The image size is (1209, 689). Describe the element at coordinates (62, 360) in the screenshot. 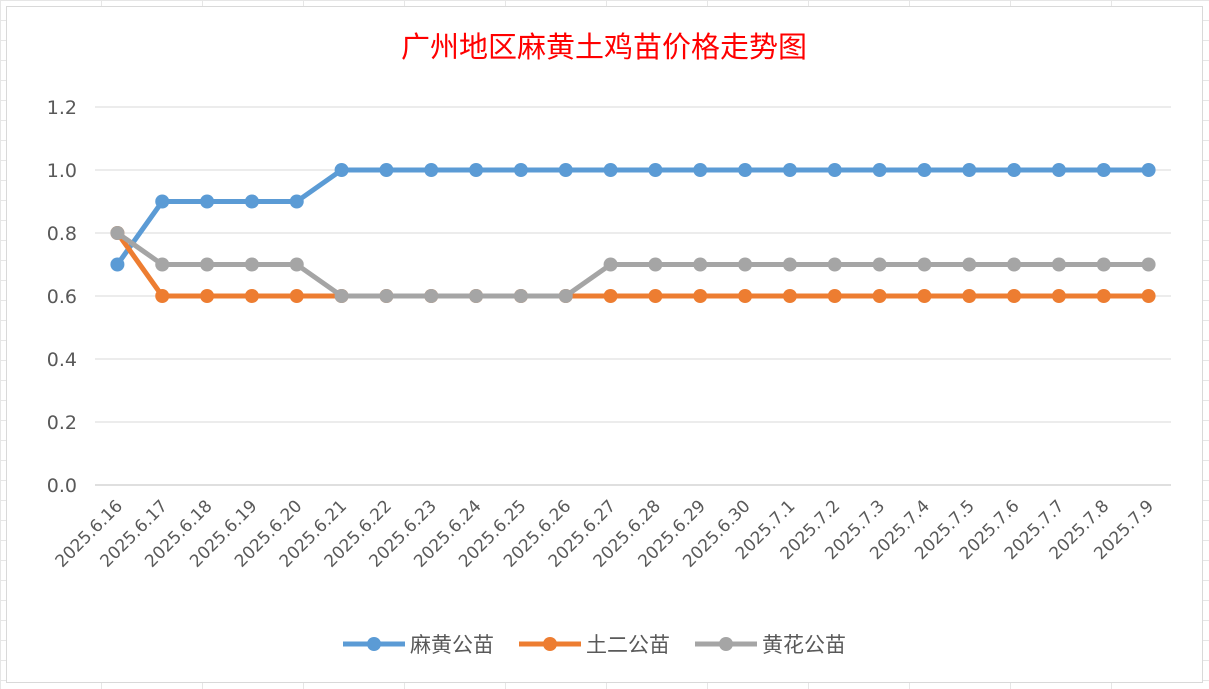

I see `y-tick-label: 0.4` at that location.